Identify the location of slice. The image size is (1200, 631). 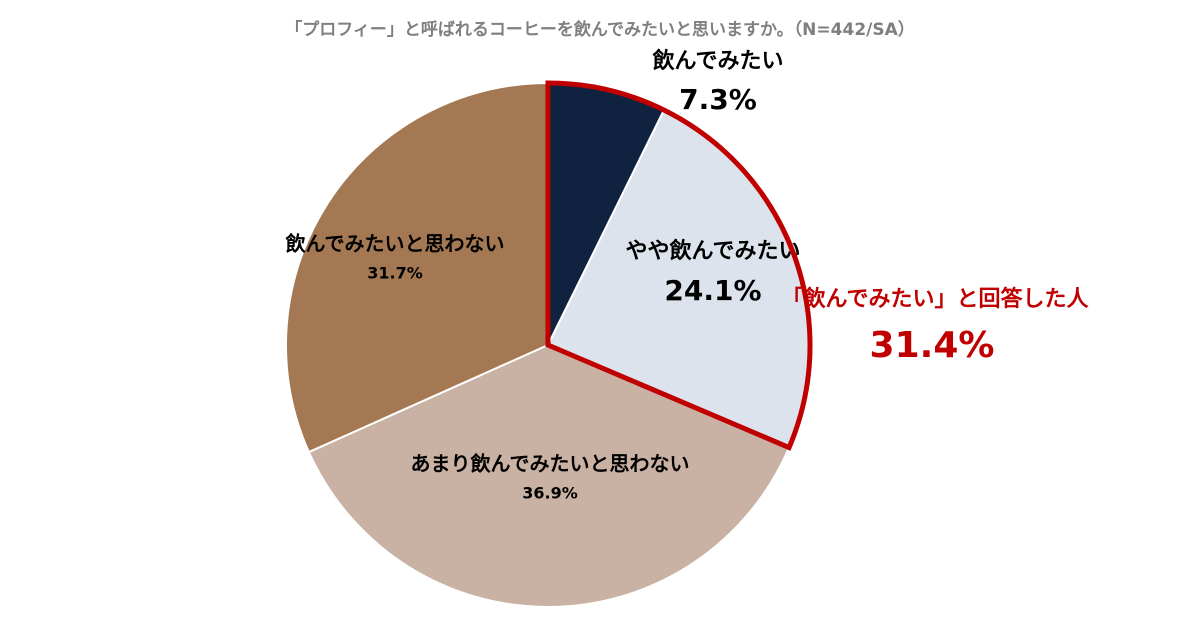
(417, 267).